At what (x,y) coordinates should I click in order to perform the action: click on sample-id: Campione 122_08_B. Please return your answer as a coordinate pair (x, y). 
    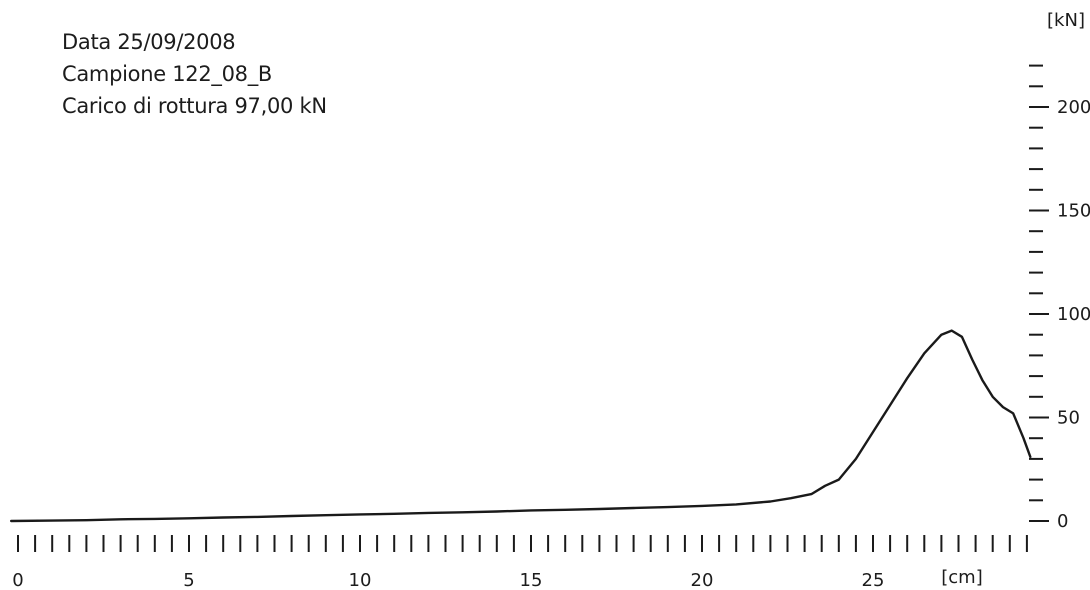
    Looking at the image, I should click on (167, 74).